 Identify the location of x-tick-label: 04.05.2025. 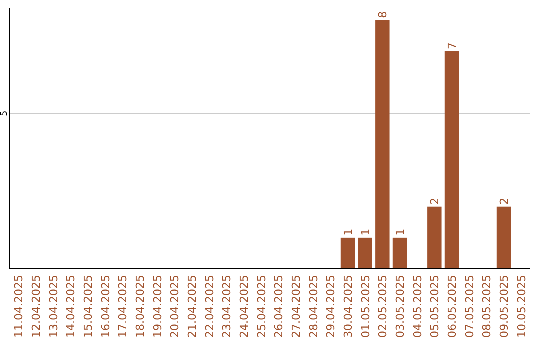
(417, 306).